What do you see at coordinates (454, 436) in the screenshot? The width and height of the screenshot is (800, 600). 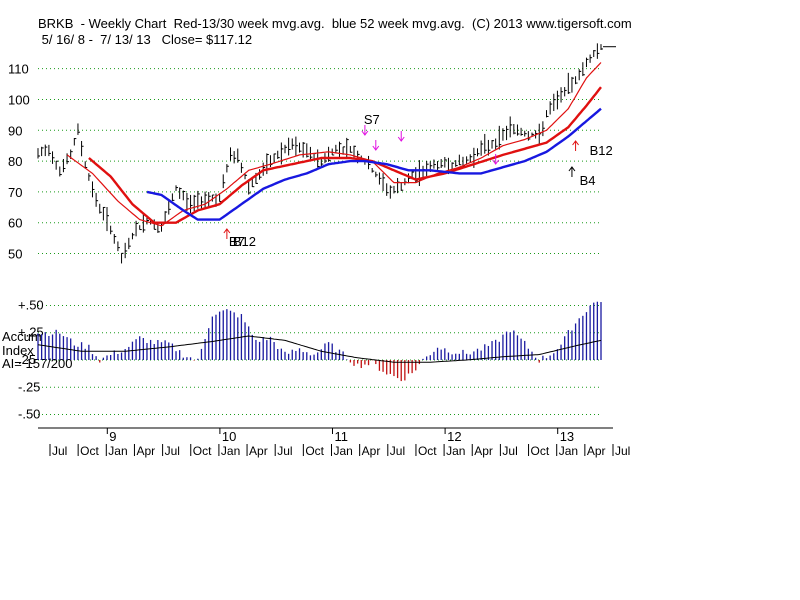 I see `year-label: 12` at bounding box center [454, 436].